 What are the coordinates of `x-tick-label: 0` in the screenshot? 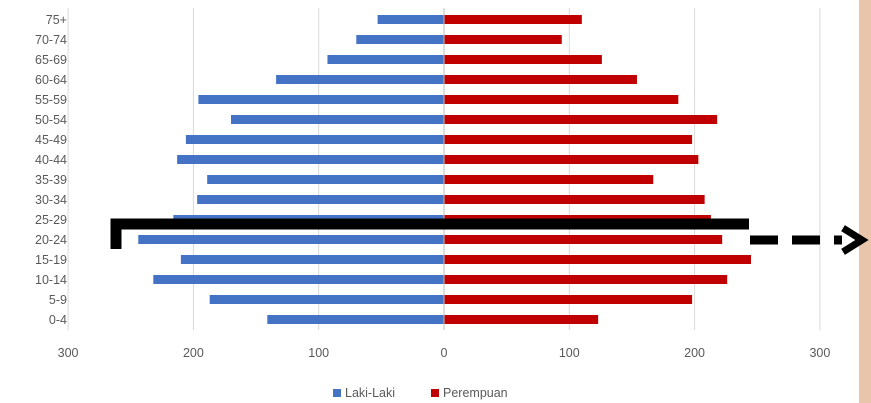 It's located at (444, 353).